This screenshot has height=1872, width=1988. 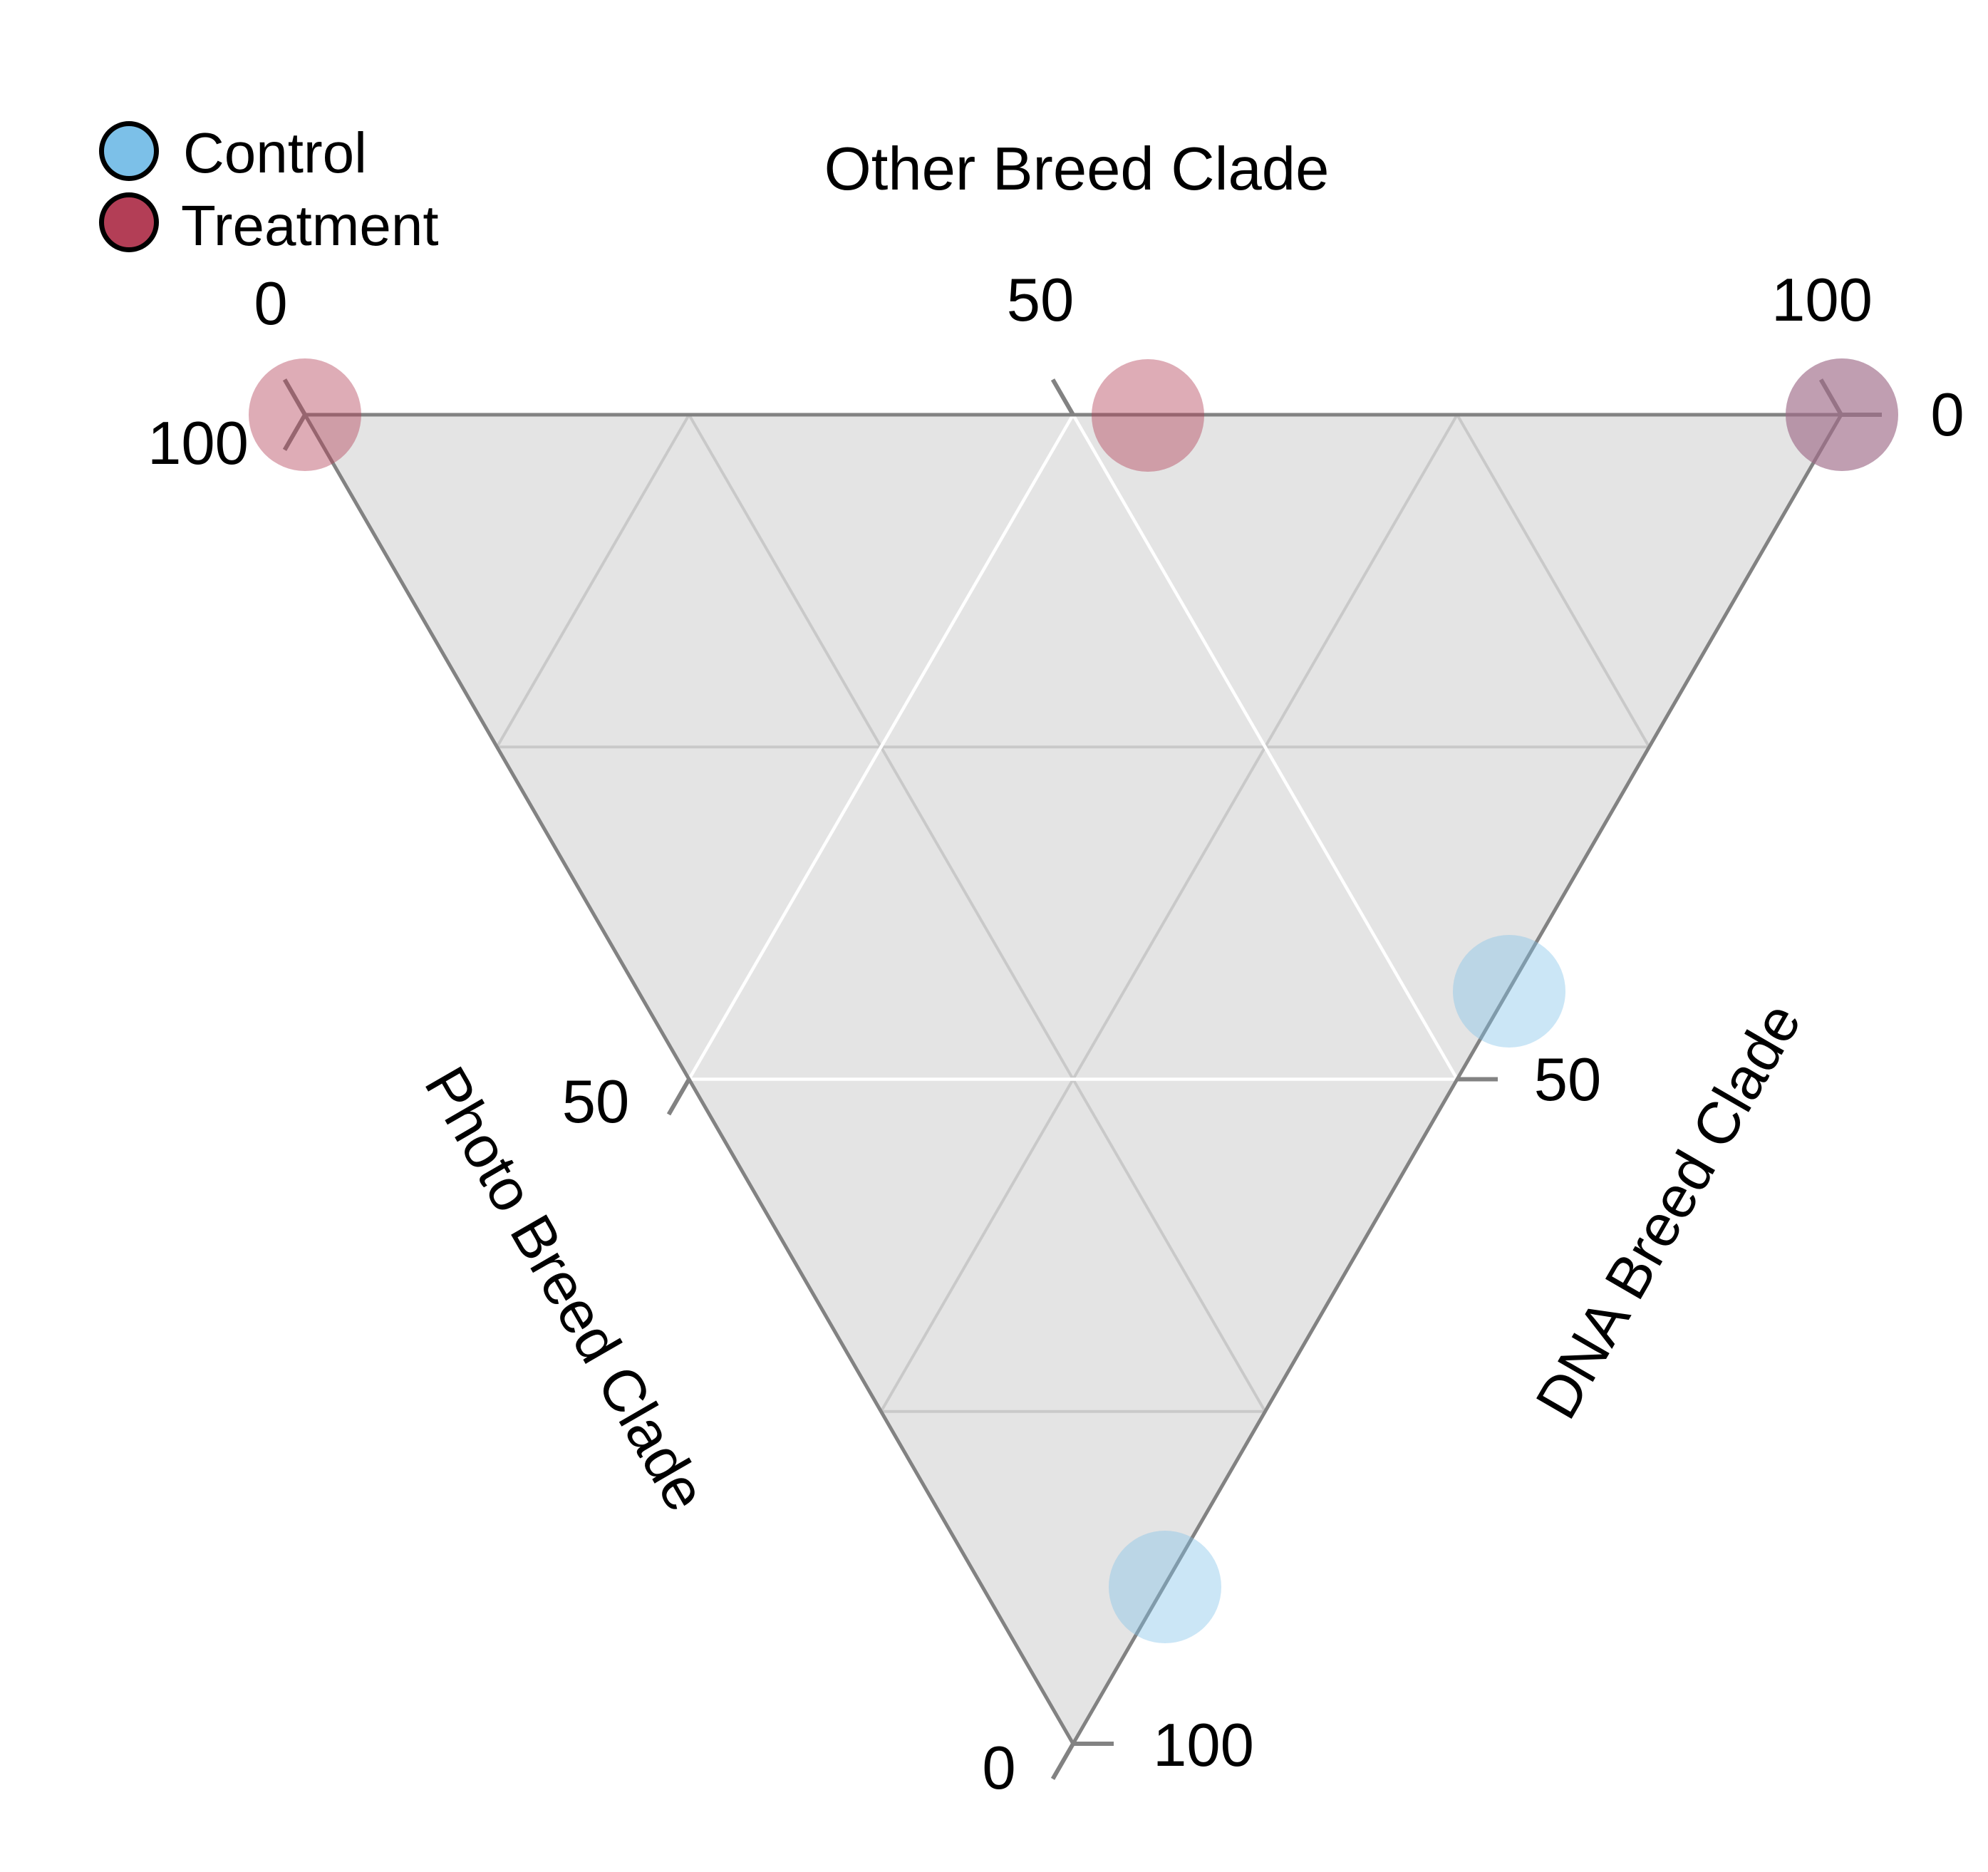 What do you see at coordinates (1077, 169) in the screenshot?
I see `svg-text: Other Breed Clade` at bounding box center [1077, 169].